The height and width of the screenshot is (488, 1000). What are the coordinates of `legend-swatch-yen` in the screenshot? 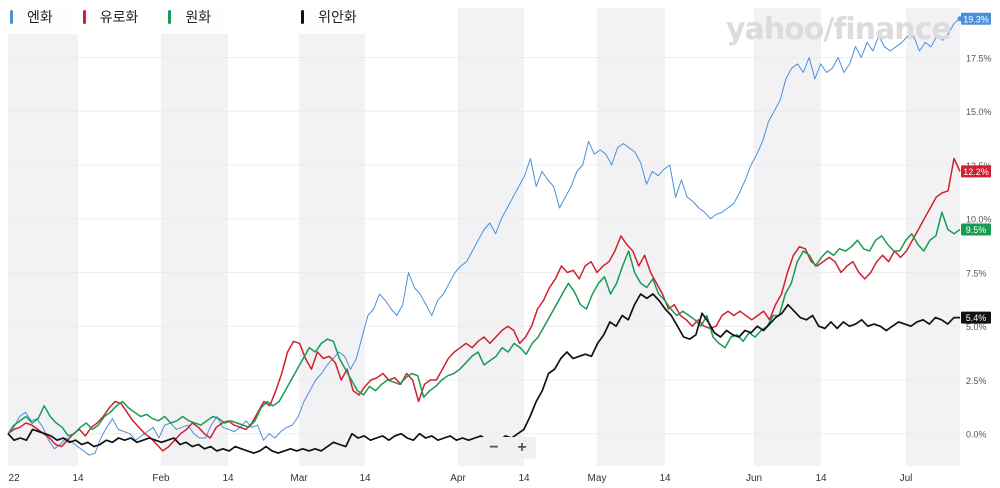 It's located at (11, 17).